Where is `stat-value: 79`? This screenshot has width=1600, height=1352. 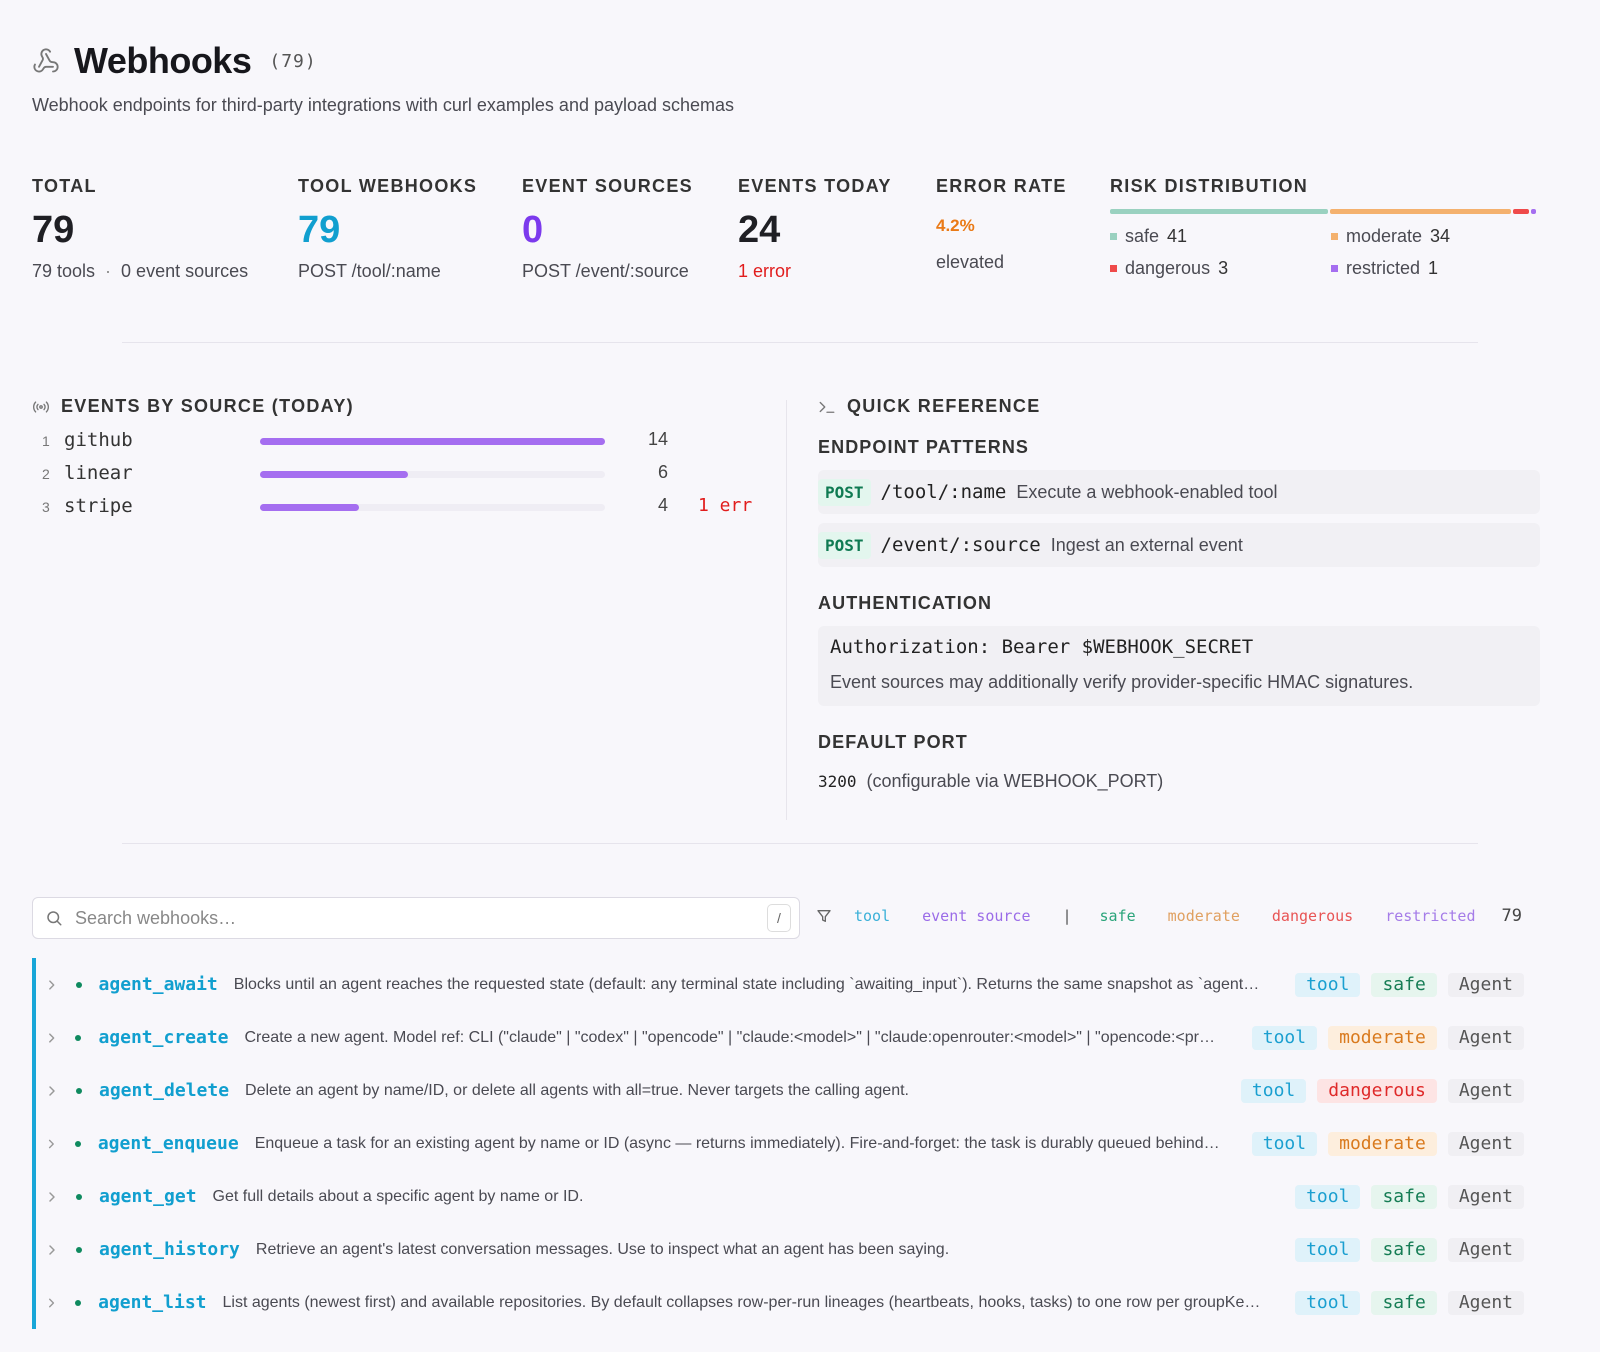
stat-value: 79 is located at coordinates (319, 230).